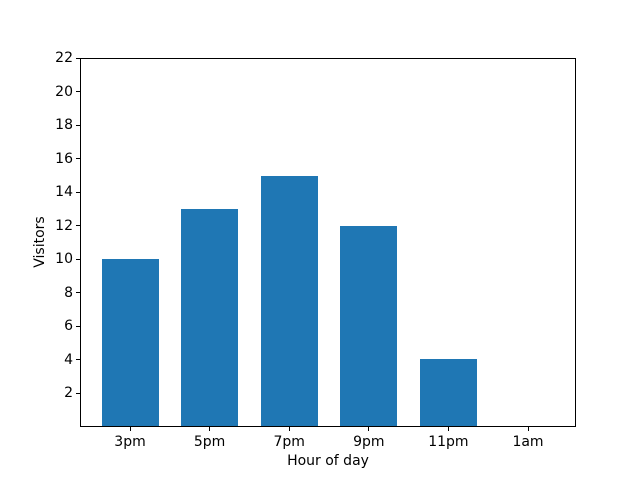  What do you see at coordinates (68, 393) in the screenshot?
I see `y-tick-label: 2` at bounding box center [68, 393].